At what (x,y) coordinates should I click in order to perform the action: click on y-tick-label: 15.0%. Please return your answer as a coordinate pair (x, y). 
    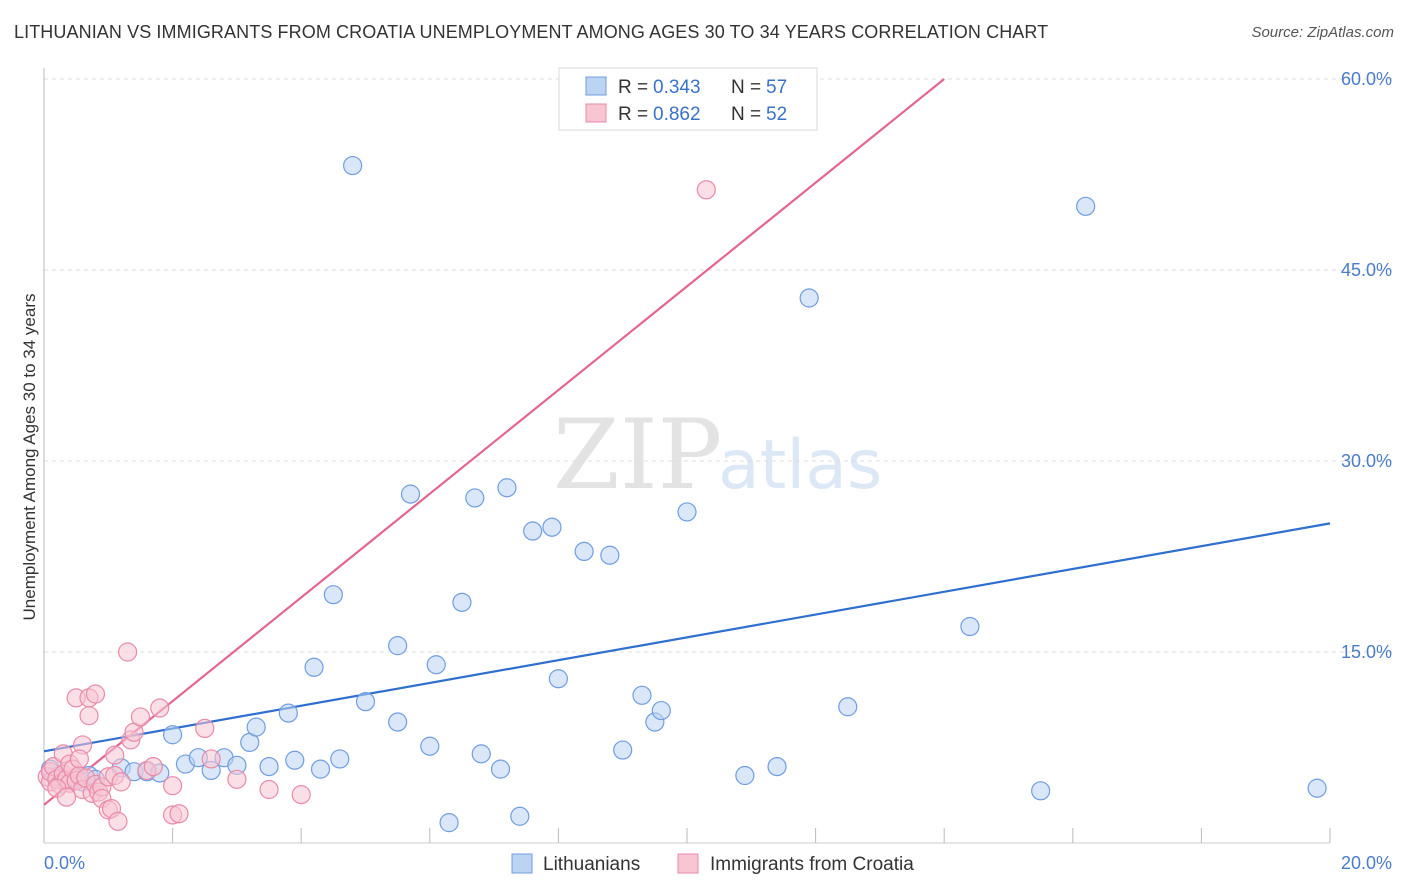
    Looking at the image, I should click on (1366, 652).